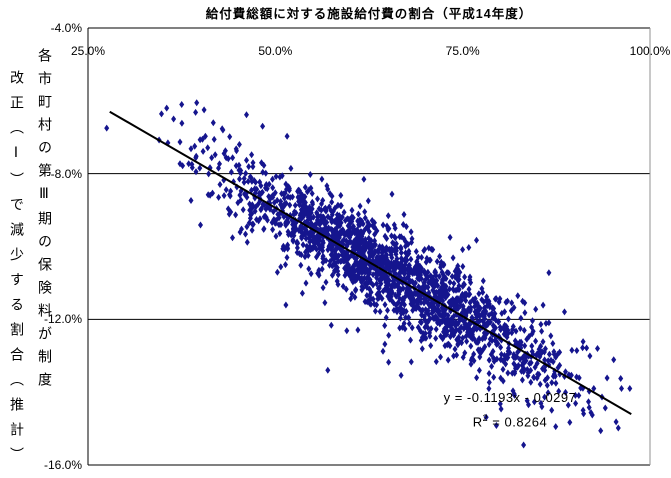 This screenshot has width=671, height=478. Describe the element at coordinates (462, 51) in the screenshot. I see `x-tick-label: 75.0%` at that location.